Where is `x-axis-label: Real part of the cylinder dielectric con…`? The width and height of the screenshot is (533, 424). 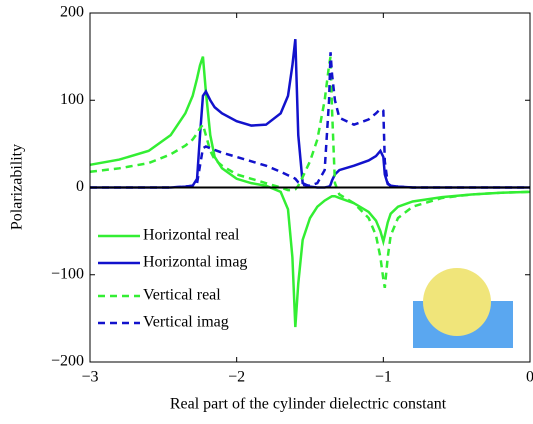
x-axis-label: Real part of the cylinder dielectric con… is located at coordinates (308, 404).